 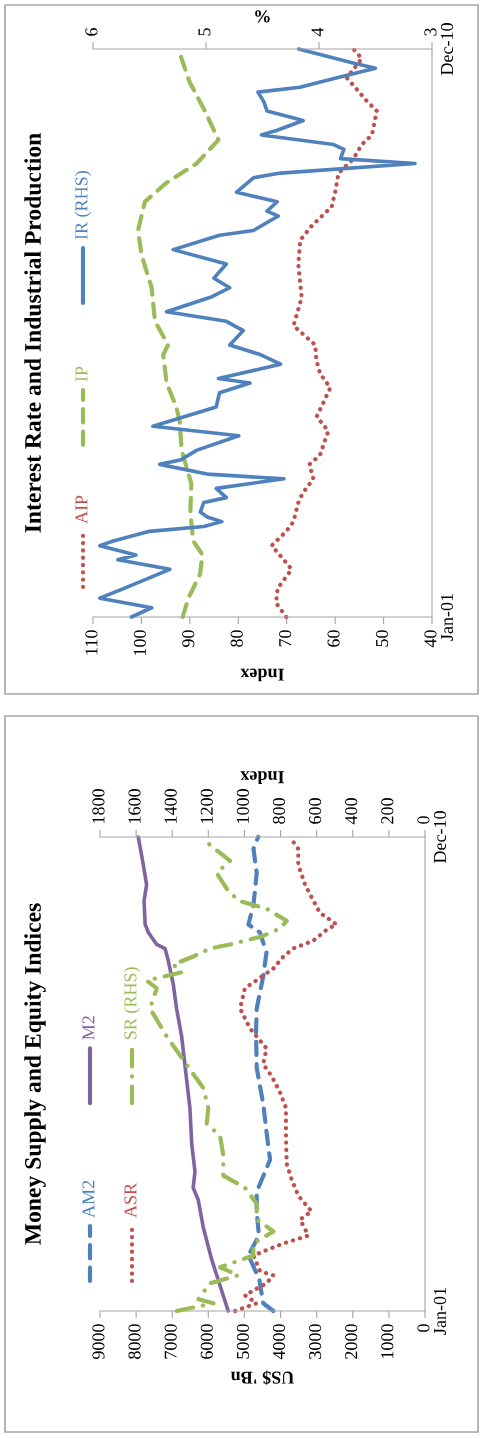 I want to click on text: AM2, so click(x=88, y=1199).